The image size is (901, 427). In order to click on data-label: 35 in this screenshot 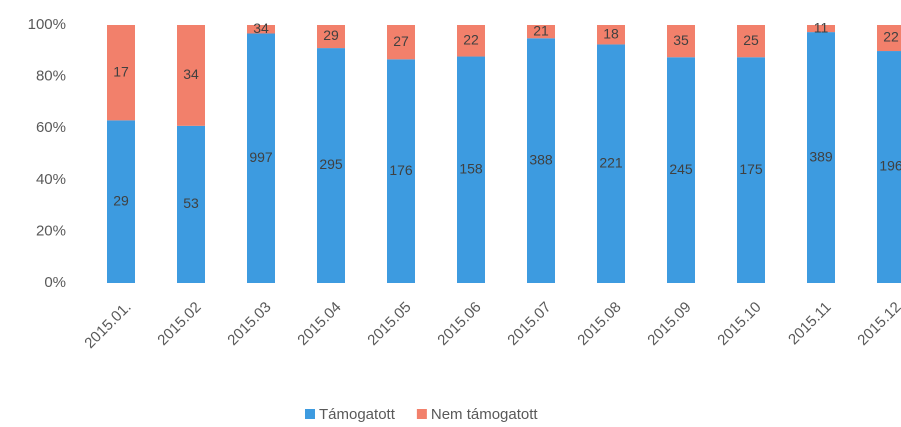, I will do `click(681, 40)`.